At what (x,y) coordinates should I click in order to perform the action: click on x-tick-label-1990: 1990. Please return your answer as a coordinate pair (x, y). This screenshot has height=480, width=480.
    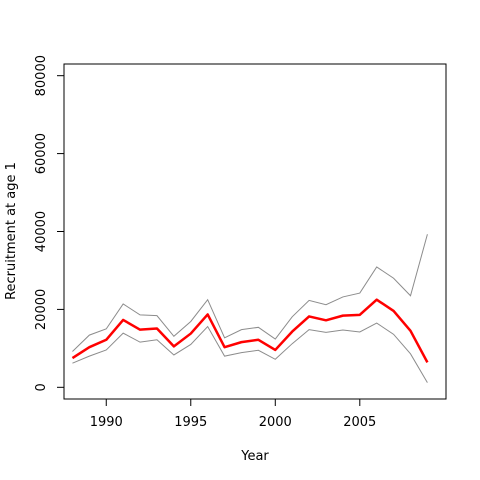
    Looking at the image, I should click on (106, 422).